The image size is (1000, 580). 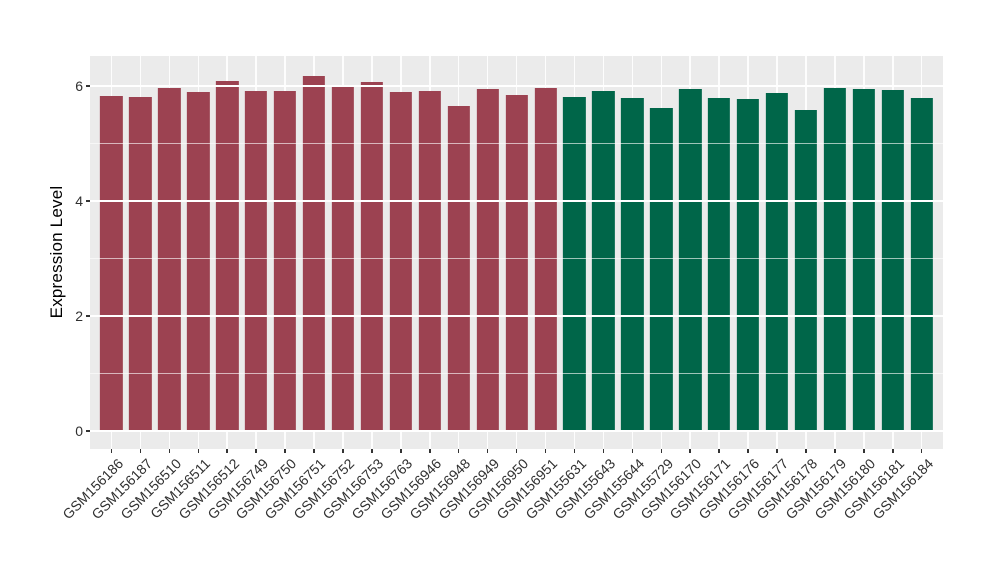 I want to click on bar-GSM156186, so click(x=111, y=263).